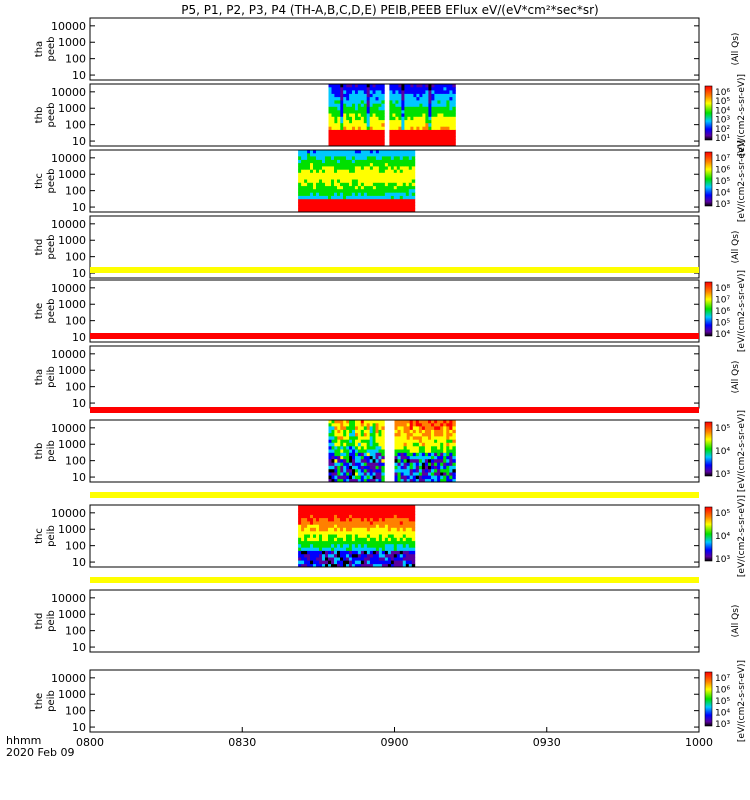  What do you see at coordinates (39, 536) in the screenshot?
I see `panel-probe-label: thc` at bounding box center [39, 536].